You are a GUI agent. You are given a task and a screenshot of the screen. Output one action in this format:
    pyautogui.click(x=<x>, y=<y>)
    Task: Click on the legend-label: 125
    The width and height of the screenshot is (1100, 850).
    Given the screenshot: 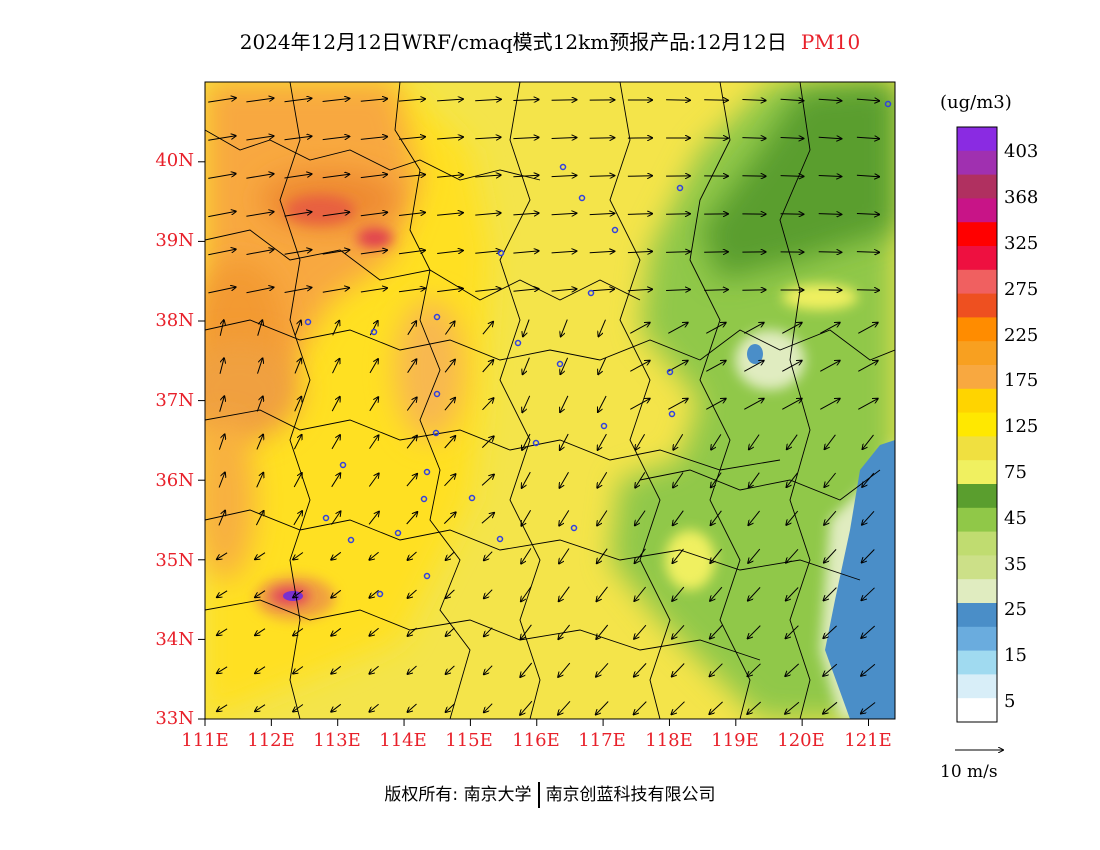 What is the action you would take?
    pyautogui.click(x=1021, y=426)
    